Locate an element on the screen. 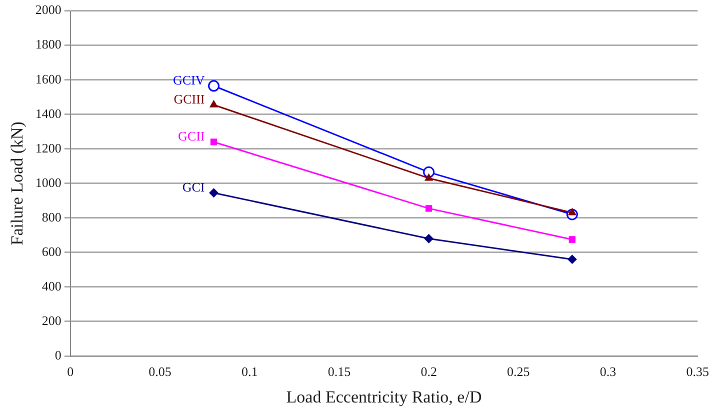 The height and width of the screenshot is (416, 712). y-axis-title: Failure Load (kN) is located at coordinates (17, 184).